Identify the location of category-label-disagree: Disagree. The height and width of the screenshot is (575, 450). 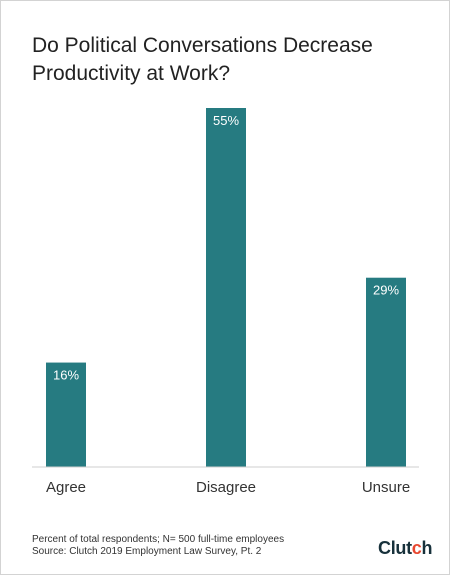
(226, 487).